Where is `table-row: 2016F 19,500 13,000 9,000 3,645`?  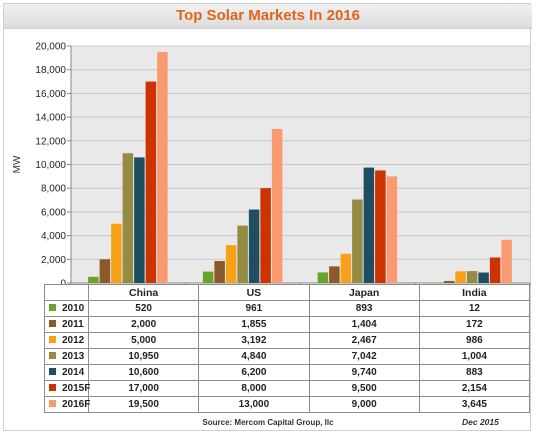
table-row: 2016F 19,500 13,000 9,000 3,645 is located at coordinates (287, 404).